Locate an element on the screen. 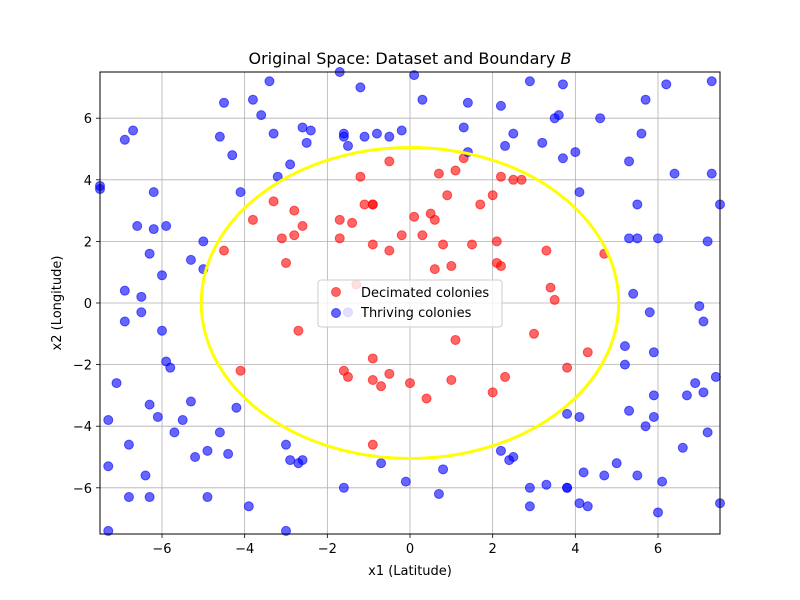 This screenshot has width=800, height=600. y-axis-ticks: −6 −4 −2 0 2 4 6 is located at coordinates (86, 304).